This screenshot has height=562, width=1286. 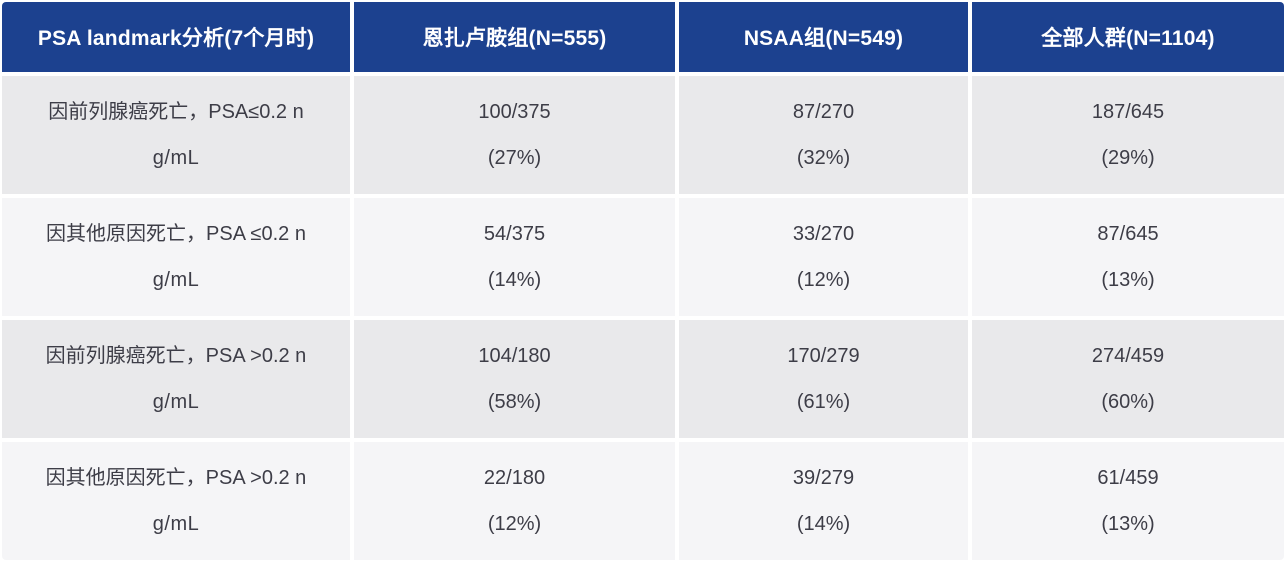 I want to click on cell-count: 87/270, so click(x=823, y=111).